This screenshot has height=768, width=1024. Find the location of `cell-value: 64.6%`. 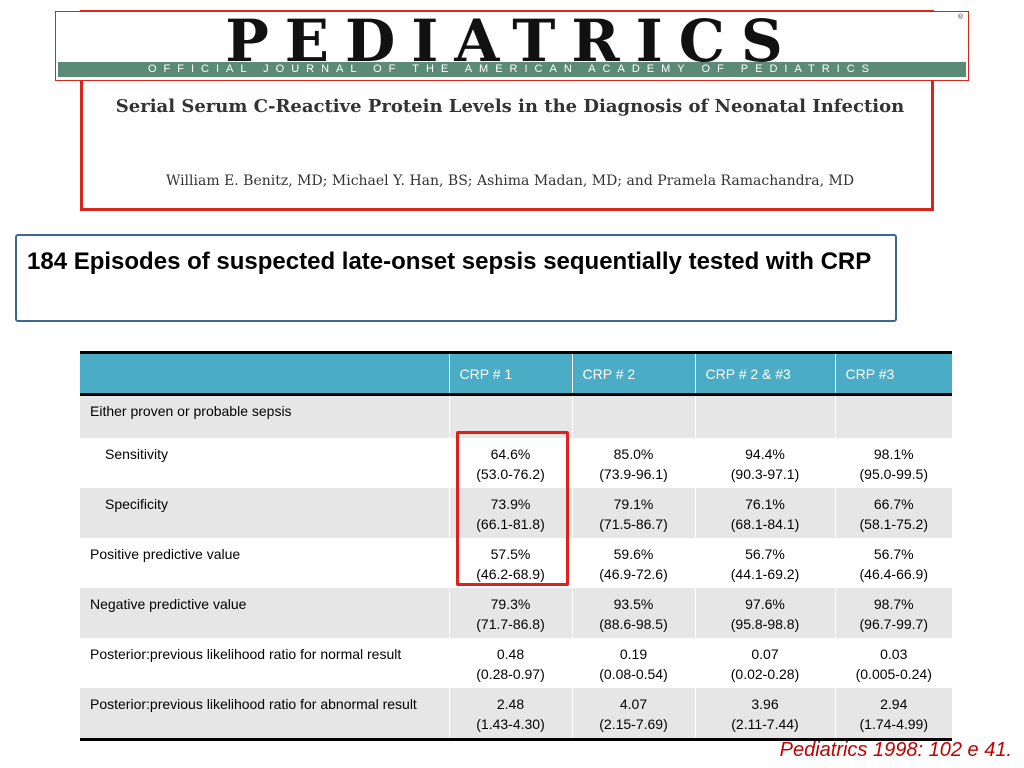

cell-value: 64.6% is located at coordinates (510, 454).